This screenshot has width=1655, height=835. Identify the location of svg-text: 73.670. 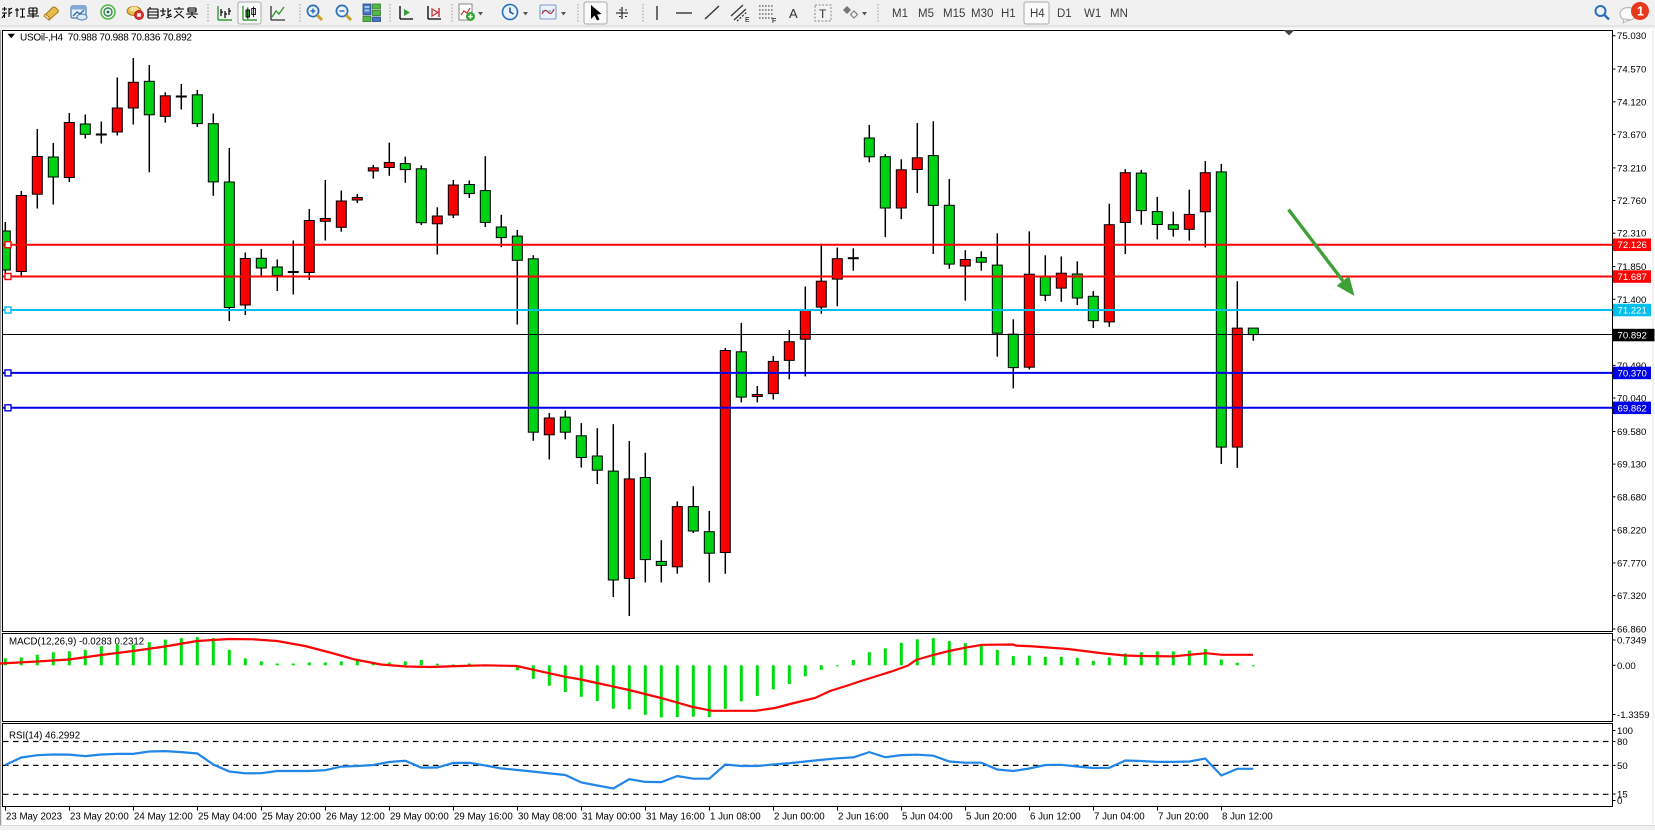
(1631, 135).